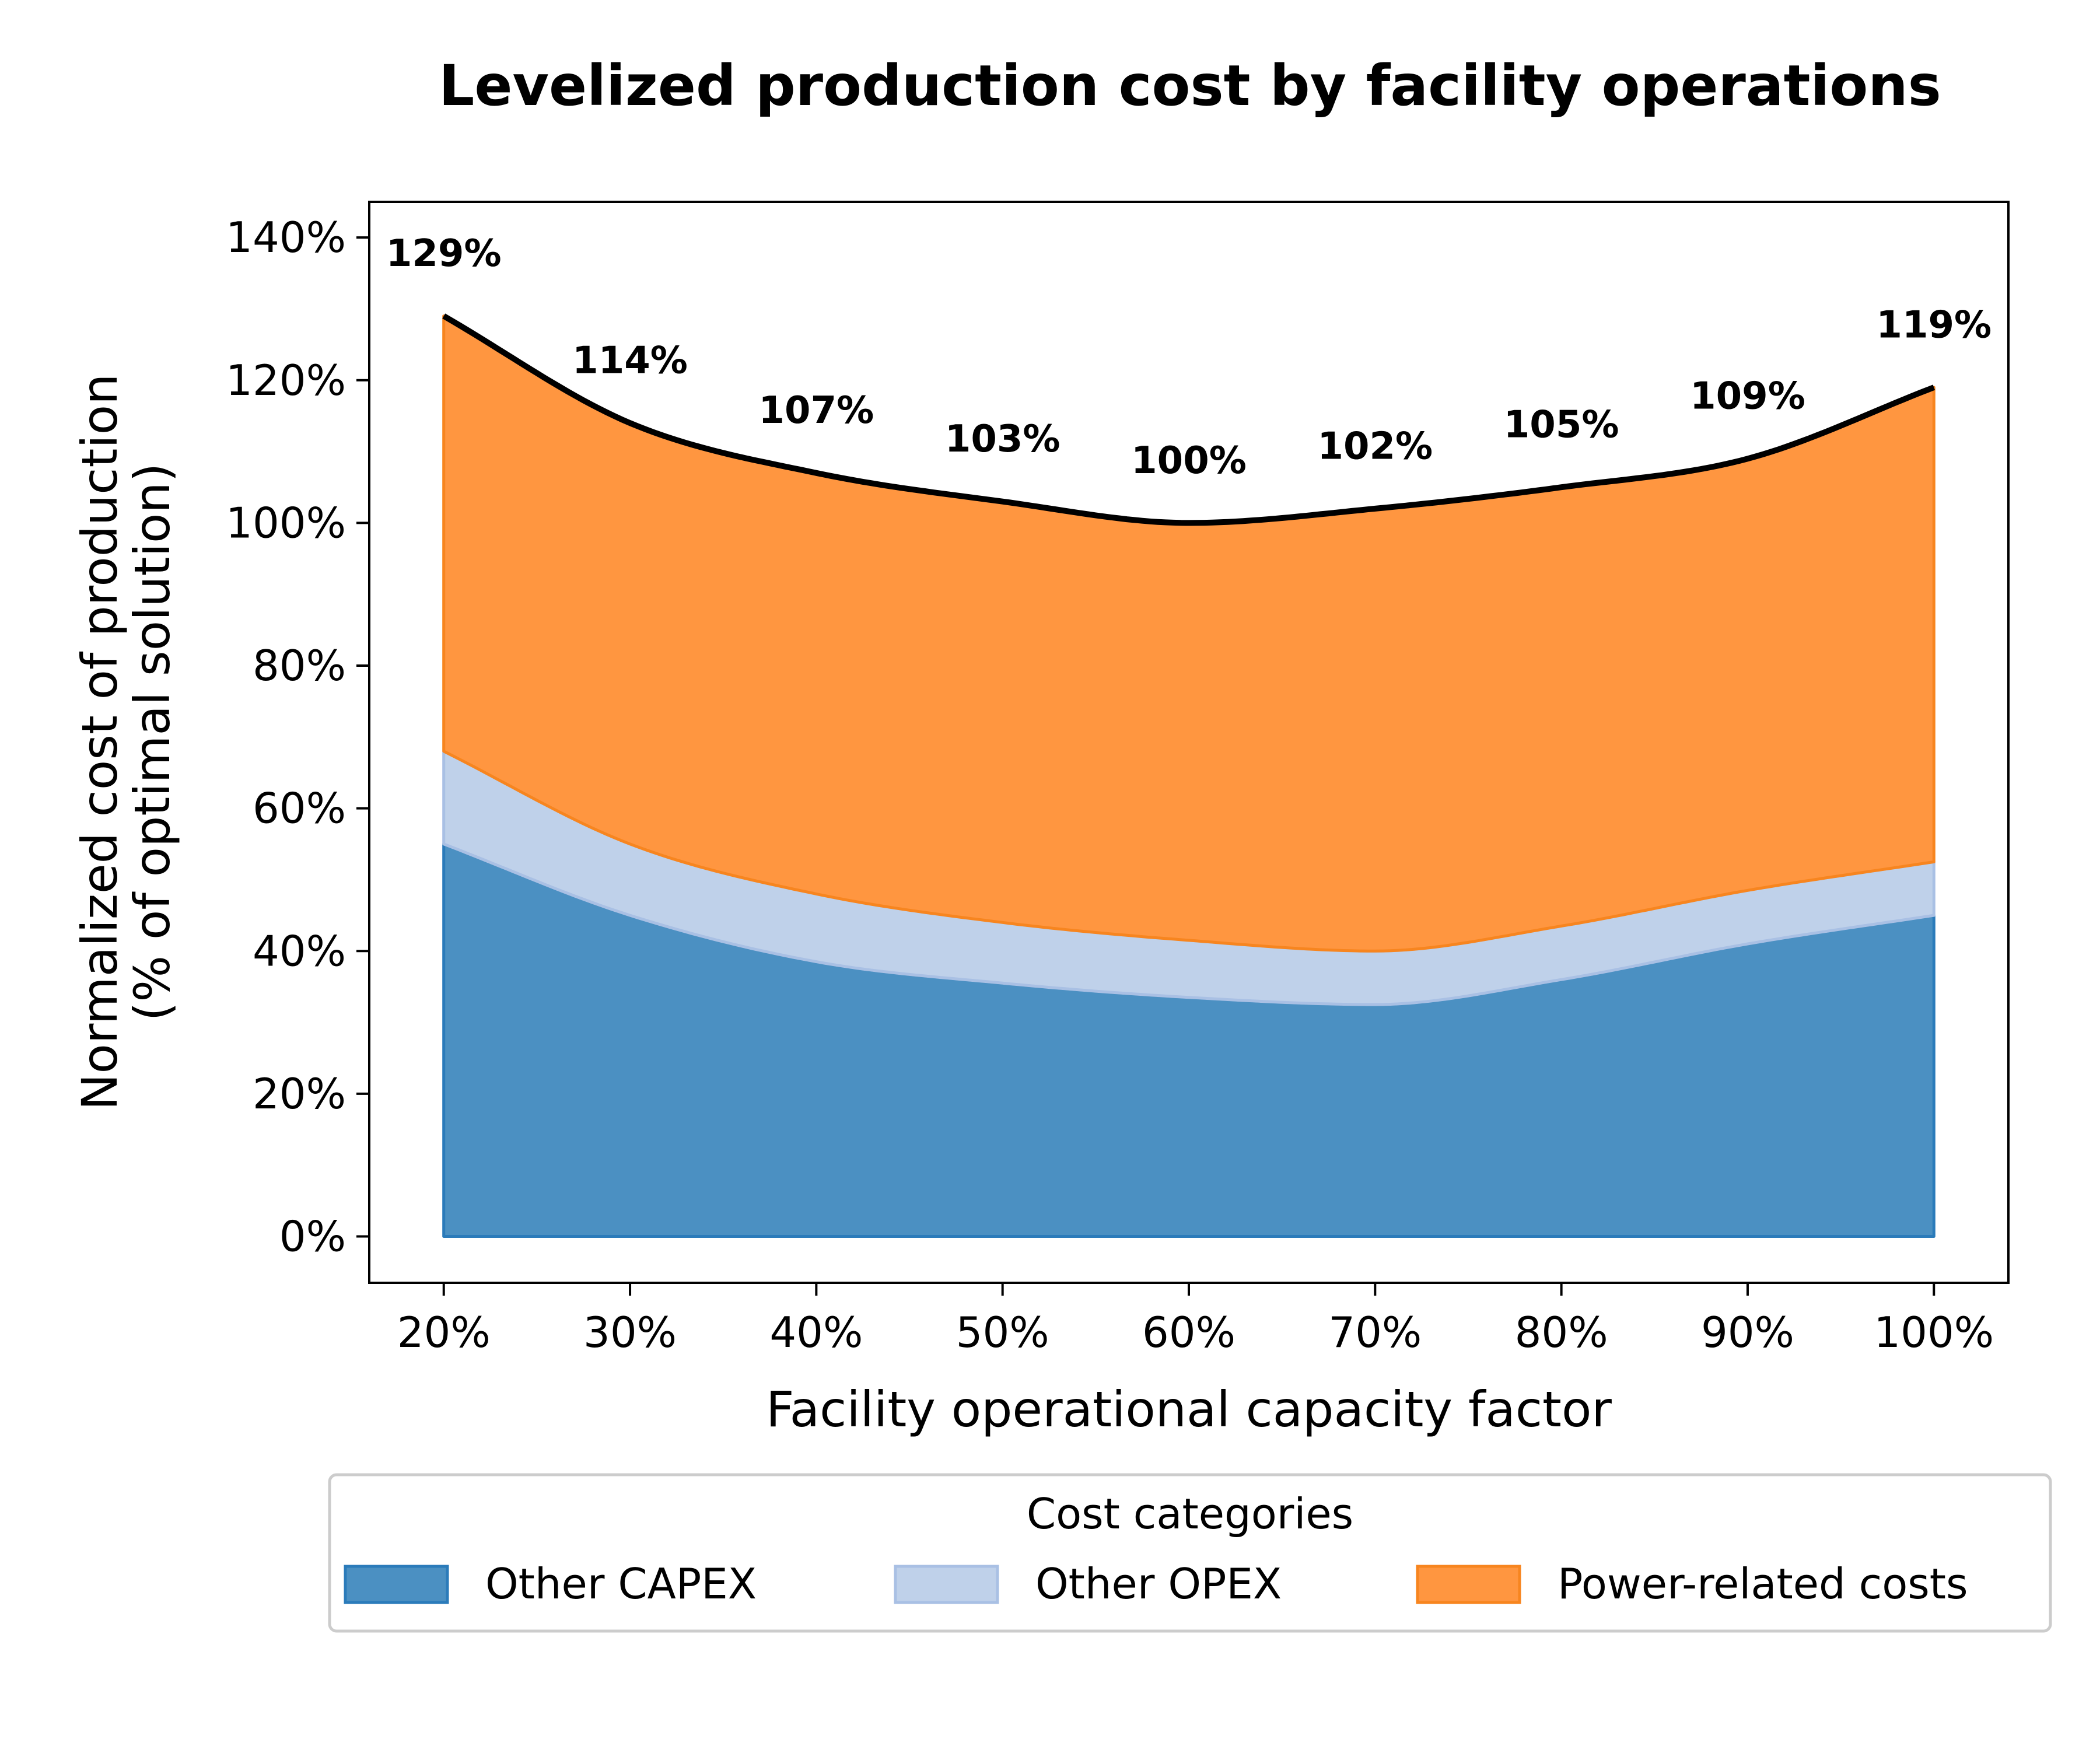  What do you see at coordinates (444, 253) in the screenshot?
I see `value-label-20: 129%` at bounding box center [444, 253].